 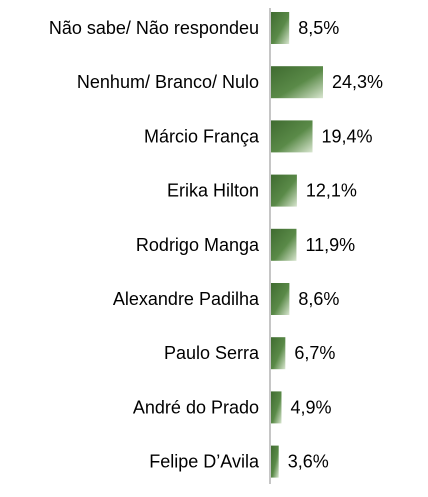 I want to click on bar-row: Paulo Serra 6,7%, so click(x=249, y=353).